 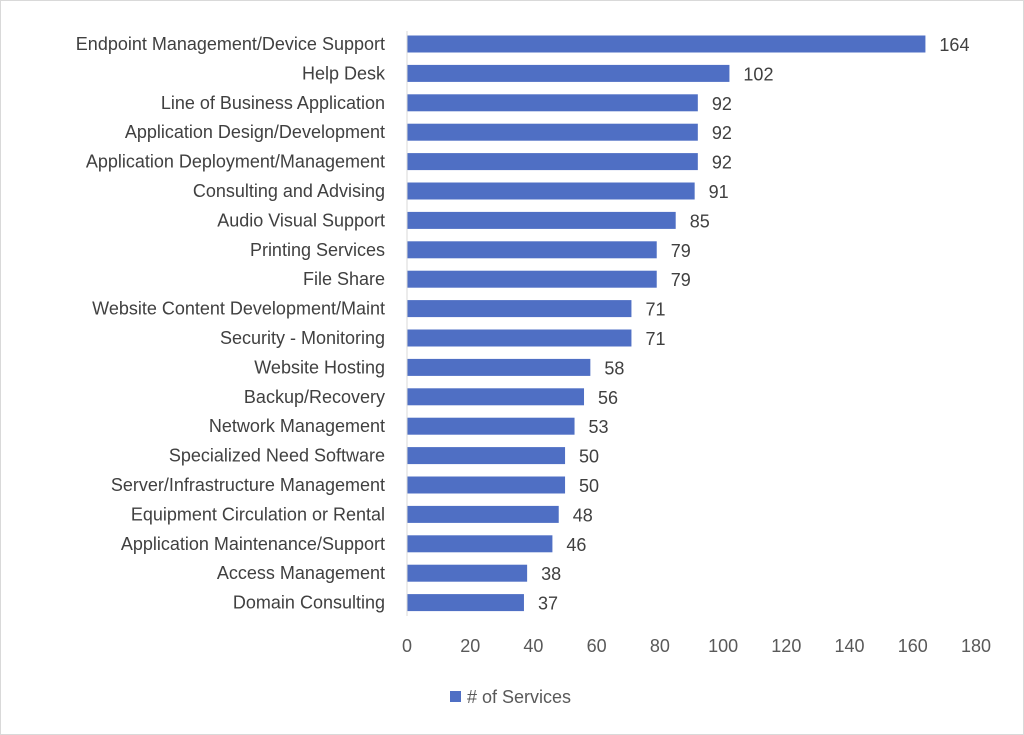 I want to click on category-label: Domain Consulting, so click(x=309, y=603).